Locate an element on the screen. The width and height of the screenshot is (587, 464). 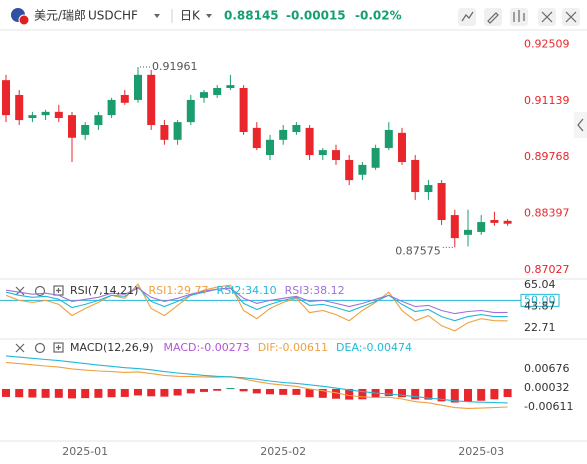
y-tick-label: 0.87027 is located at coordinates (547, 269).